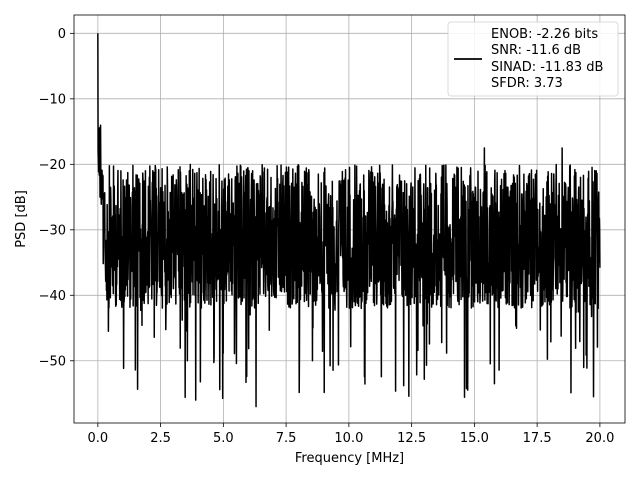 The width and height of the screenshot is (640, 480). Describe the element at coordinates (547, 67) in the screenshot. I see `legend-sinad: SINAD: -11.83 dB` at that location.